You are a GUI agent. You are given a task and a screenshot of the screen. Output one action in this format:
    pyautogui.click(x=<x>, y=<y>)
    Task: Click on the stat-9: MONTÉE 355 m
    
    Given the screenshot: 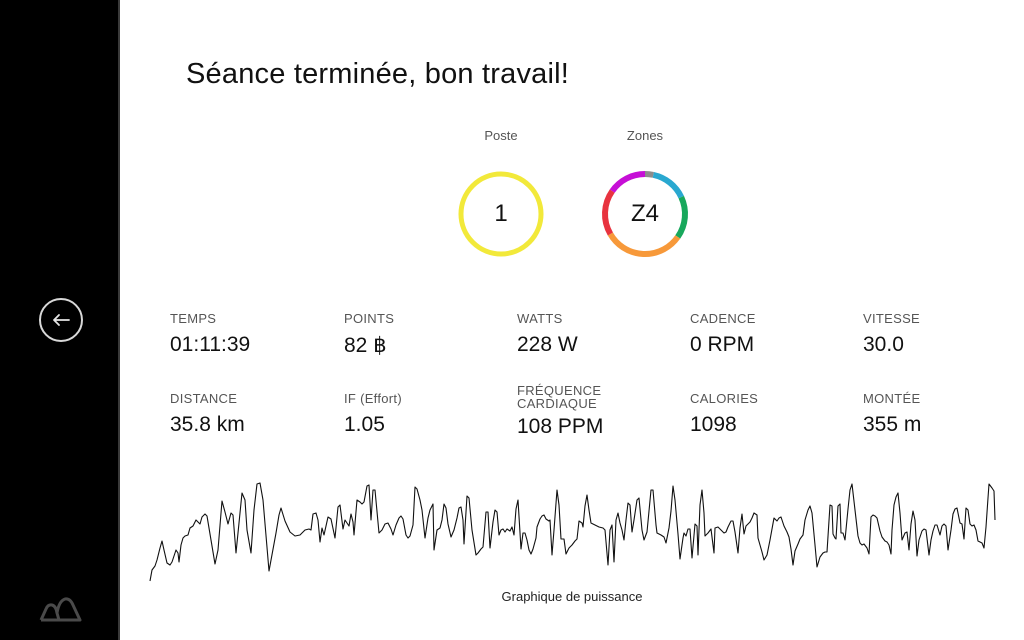 What is the action you would take?
    pyautogui.click(x=943, y=414)
    